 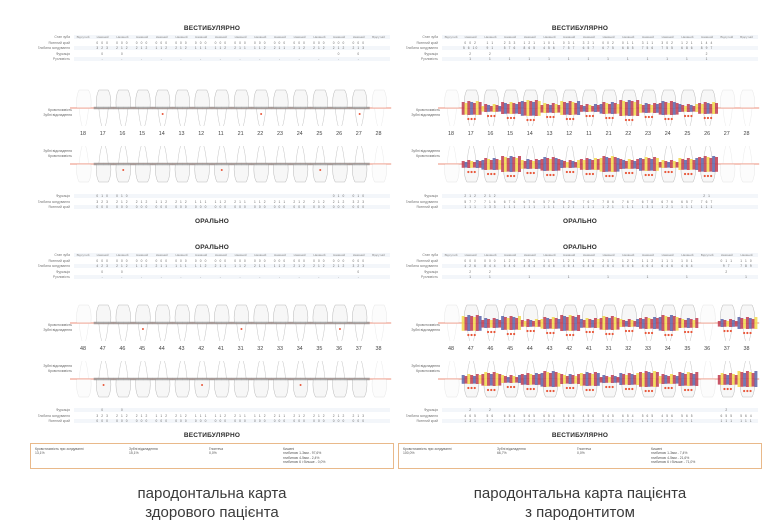 I want to click on table-cell: 6 4 6, so click(x=628, y=266).